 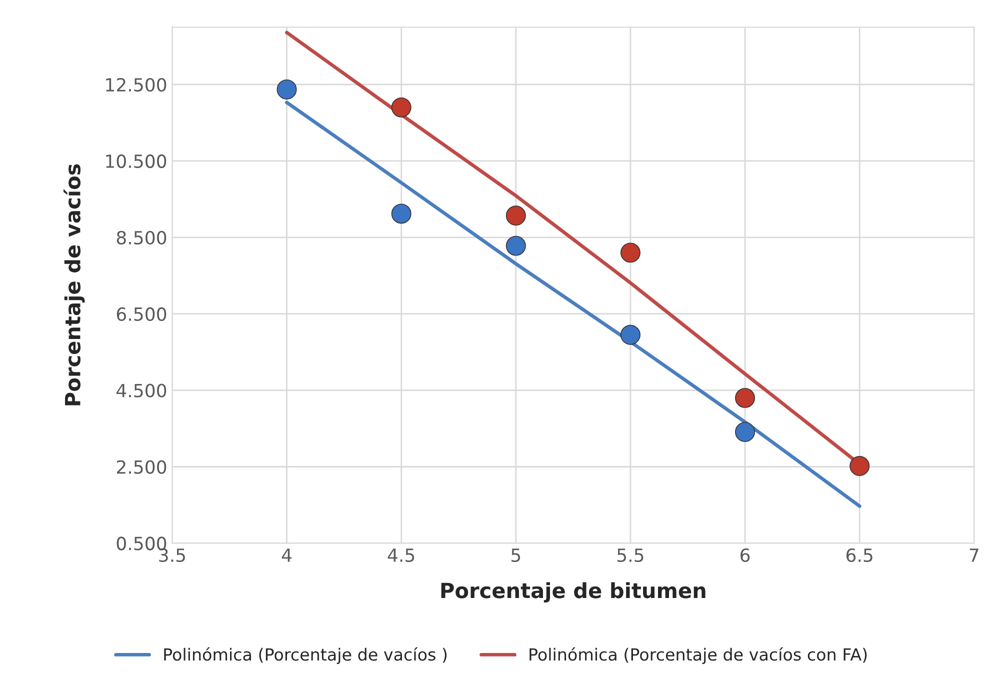 What do you see at coordinates (401, 555) in the screenshot?
I see `x-tick-label: 4.5` at bounding box center [401, 555].